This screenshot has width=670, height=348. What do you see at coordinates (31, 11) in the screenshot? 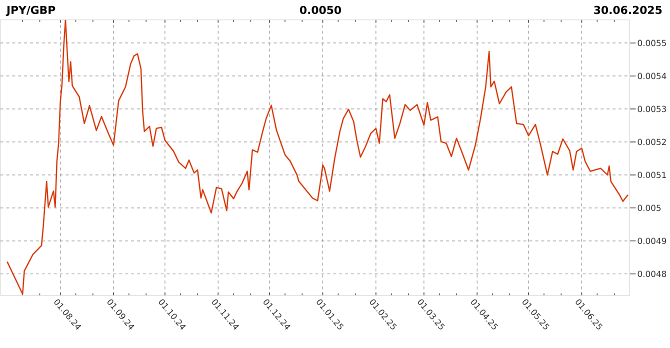
I see `chart-title: JPY/GBP` at bounding box center [31, 11].